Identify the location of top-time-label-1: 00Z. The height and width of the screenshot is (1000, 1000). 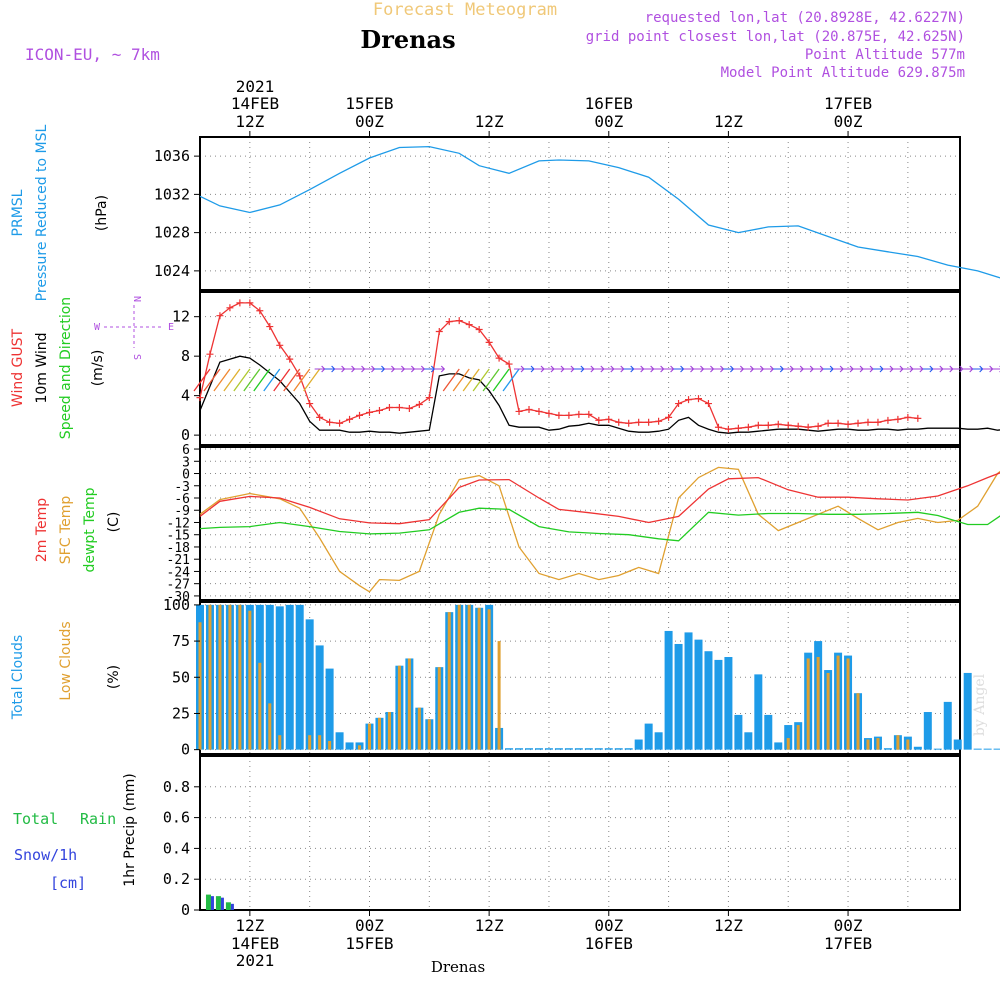
(369, 121).